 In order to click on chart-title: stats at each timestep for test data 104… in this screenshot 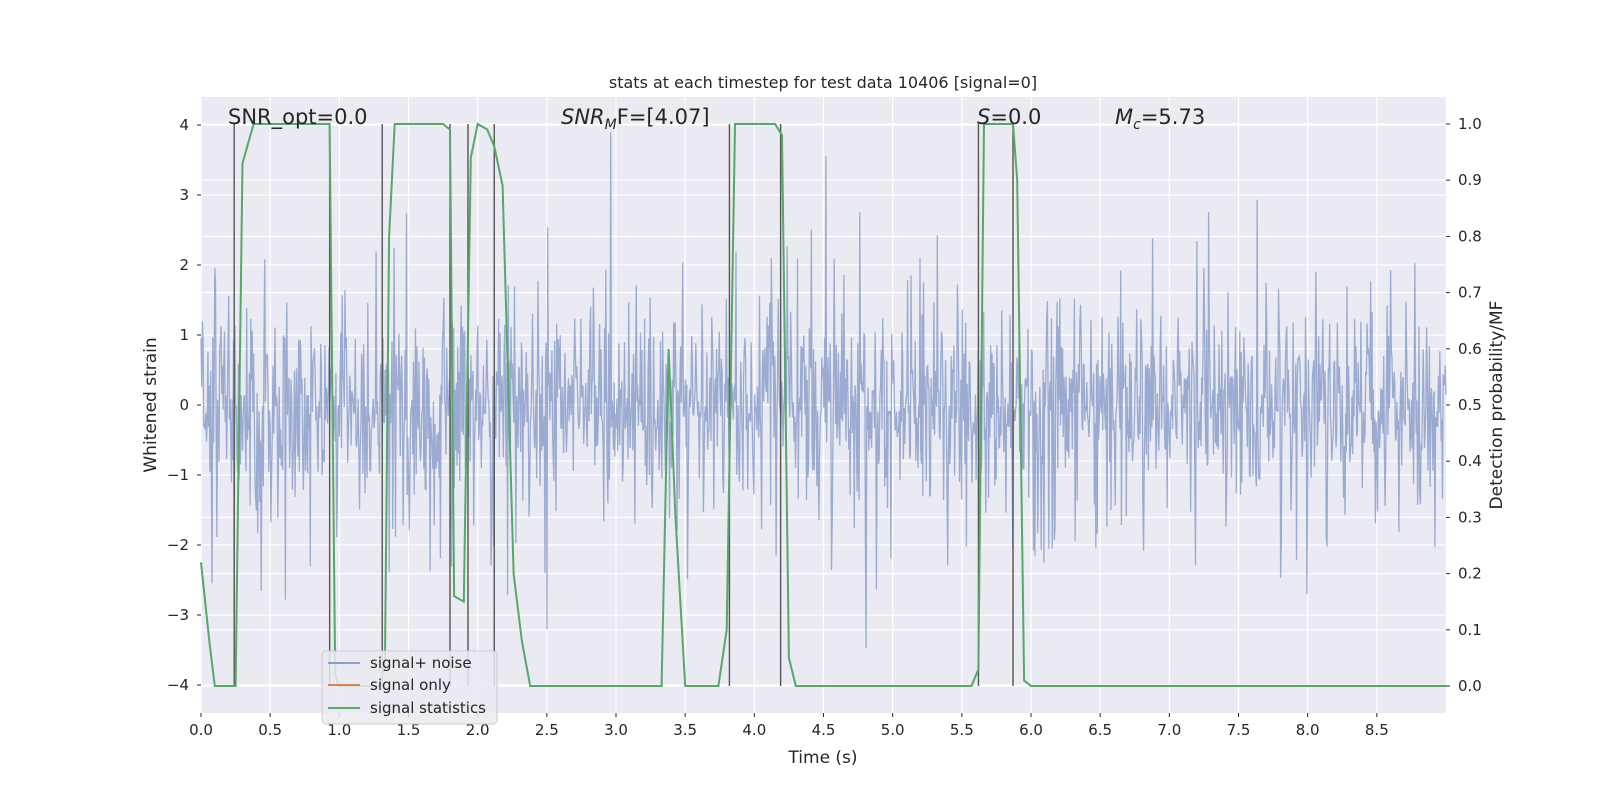, I will do `click(823, 82)`.